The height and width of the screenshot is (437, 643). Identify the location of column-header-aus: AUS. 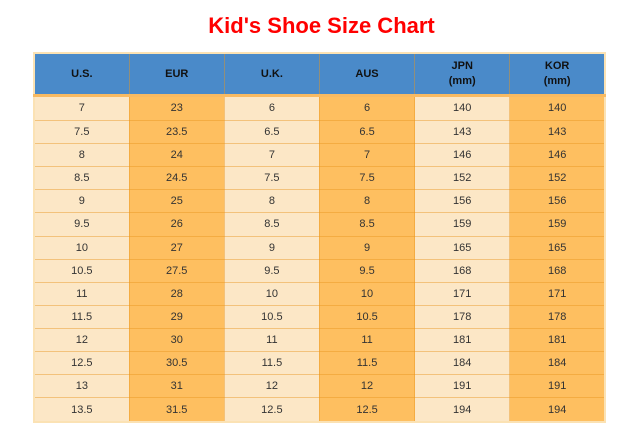
(367, 74).